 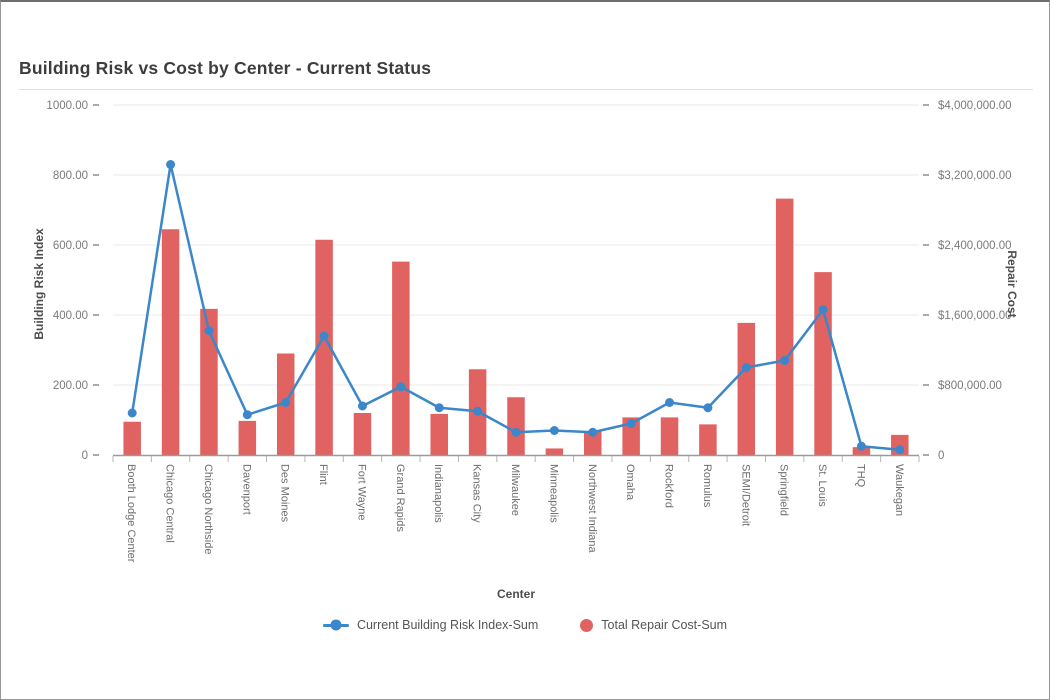 What do you see at coordinates (131, 513) in the screenshot?
I see `category-label: Booth Lodge Center` at bounding box center [131, 513].